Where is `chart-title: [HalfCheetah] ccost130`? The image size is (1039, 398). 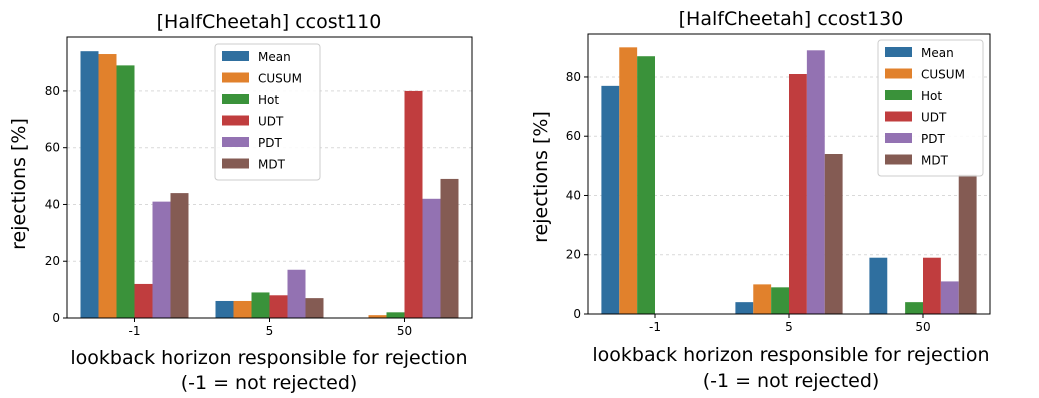 chart-title: [HalfCheetah] ccost130 is located at coordinates (791, 19).